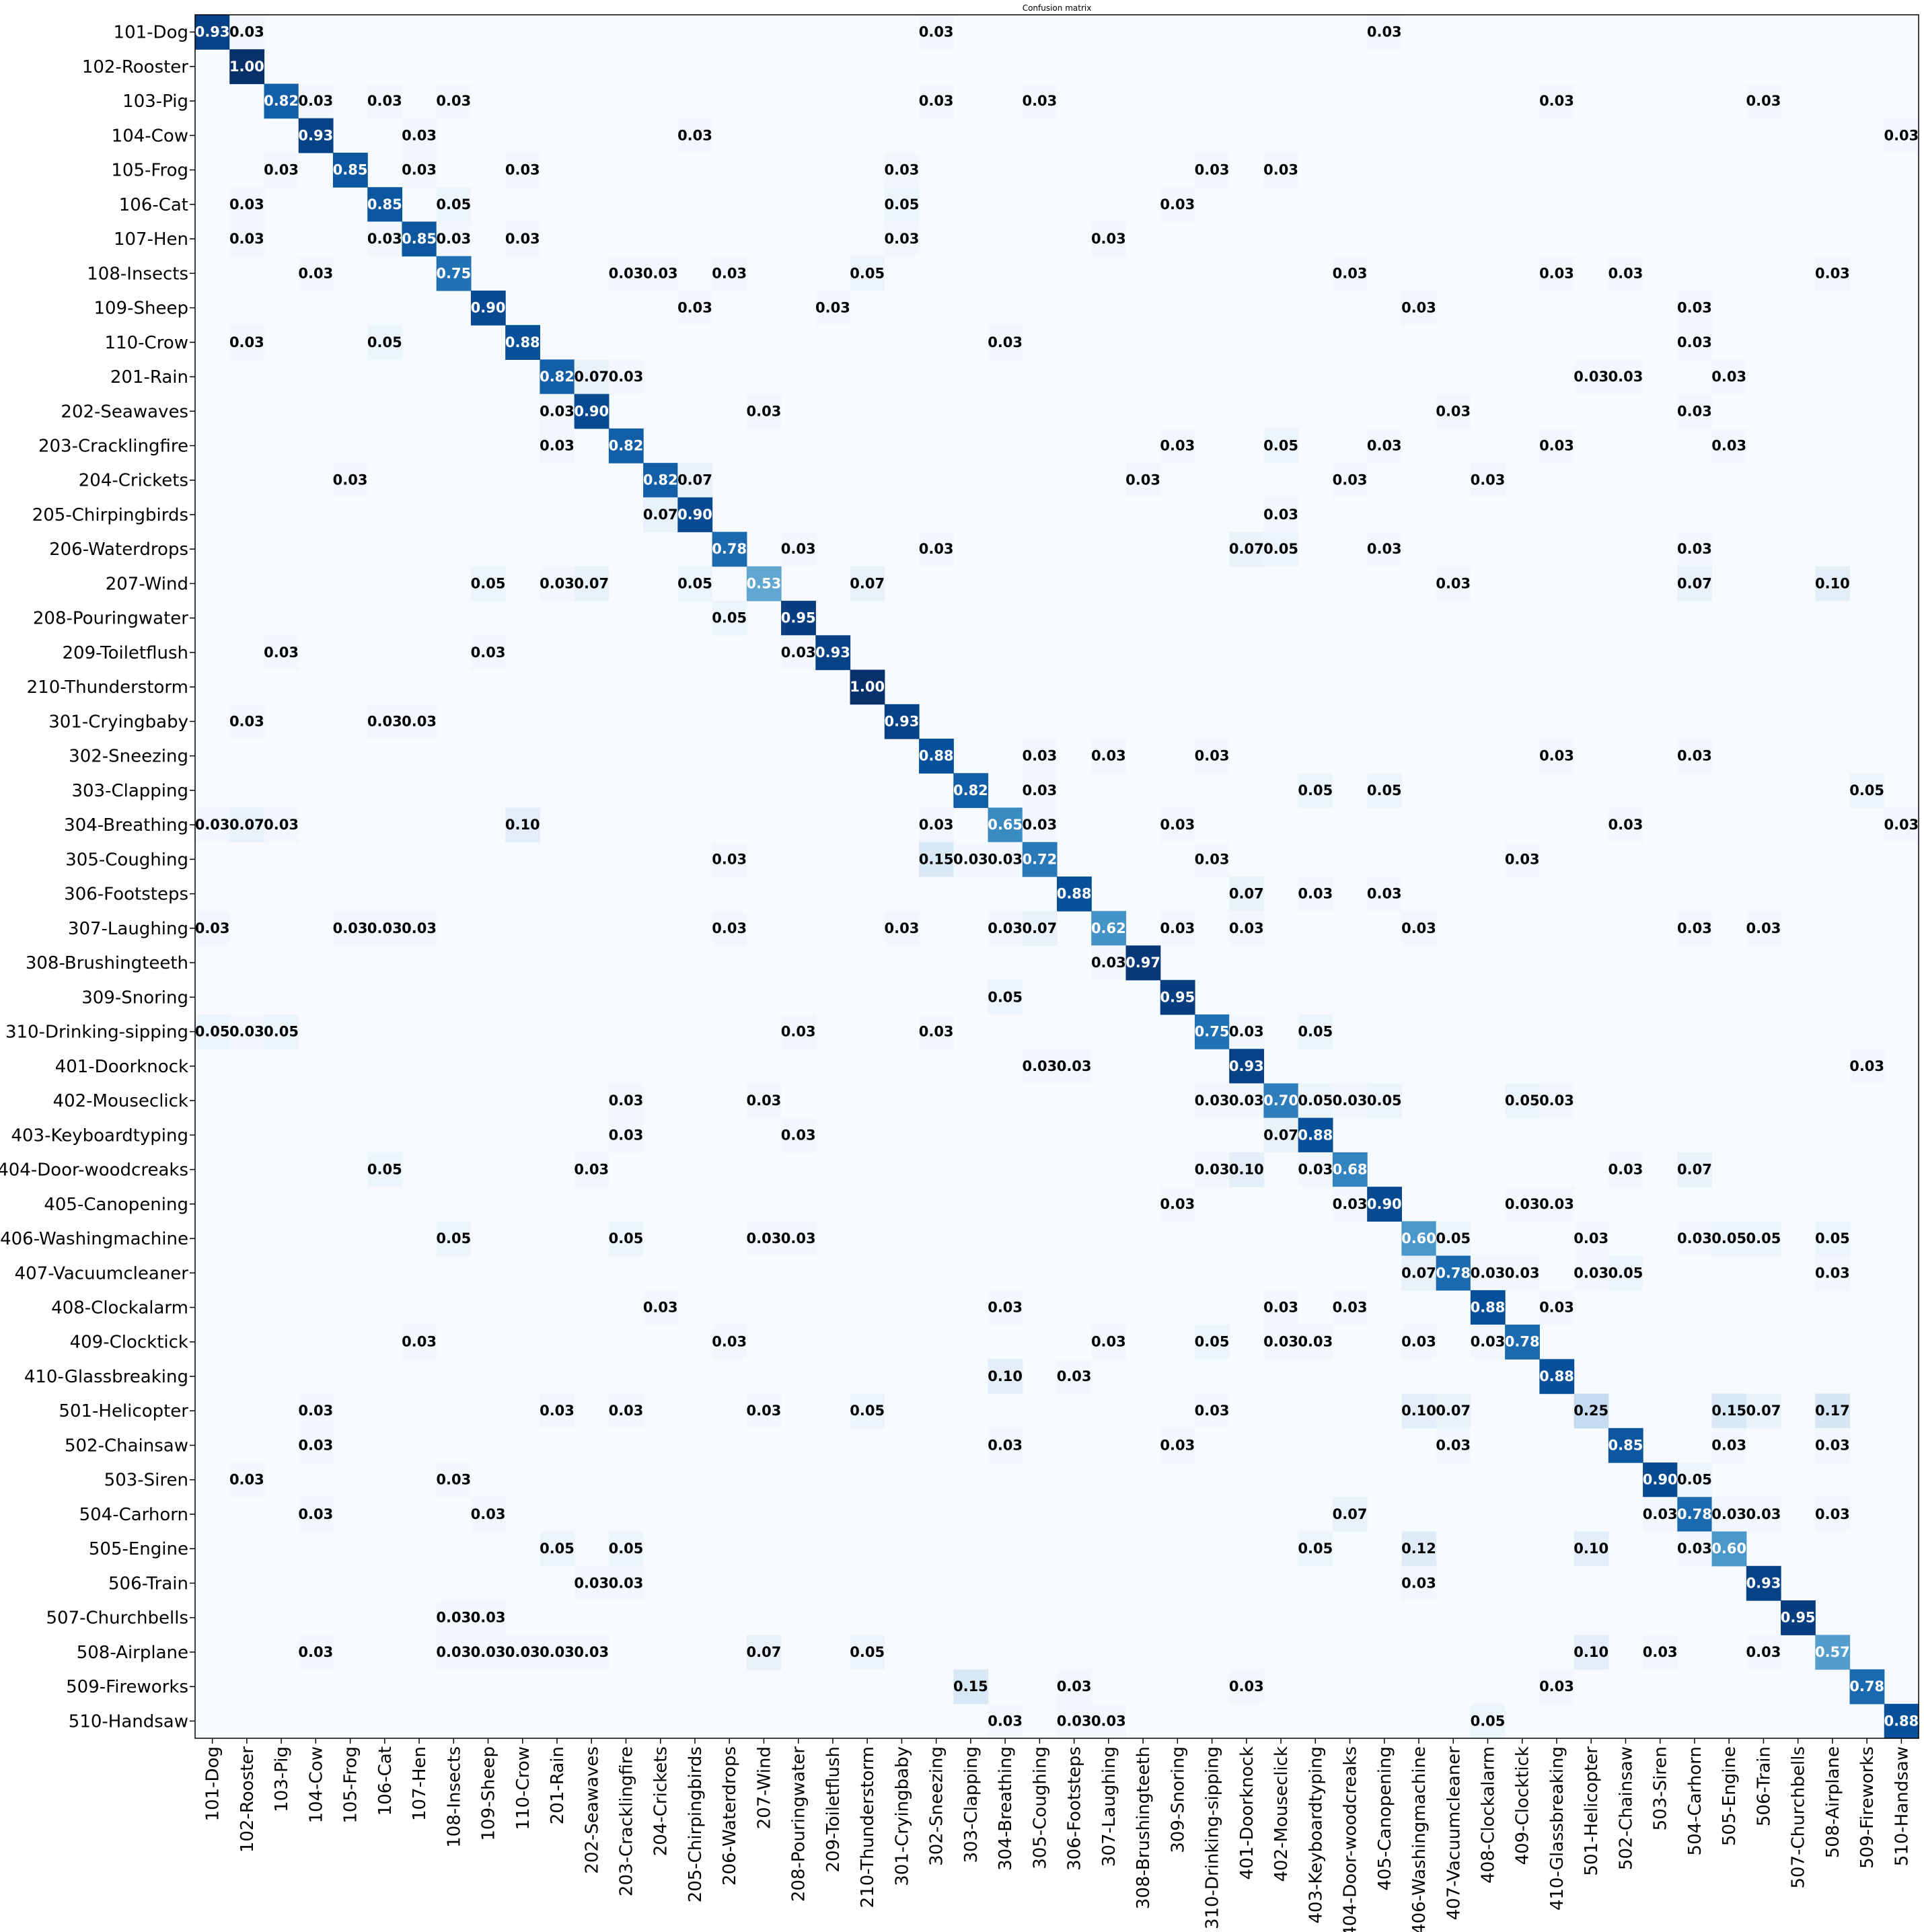 Image resolution: width=1924 pixels, height=1932 pixels. I want to click on x-tick-label: 207-Wind, so click(764, 1787).